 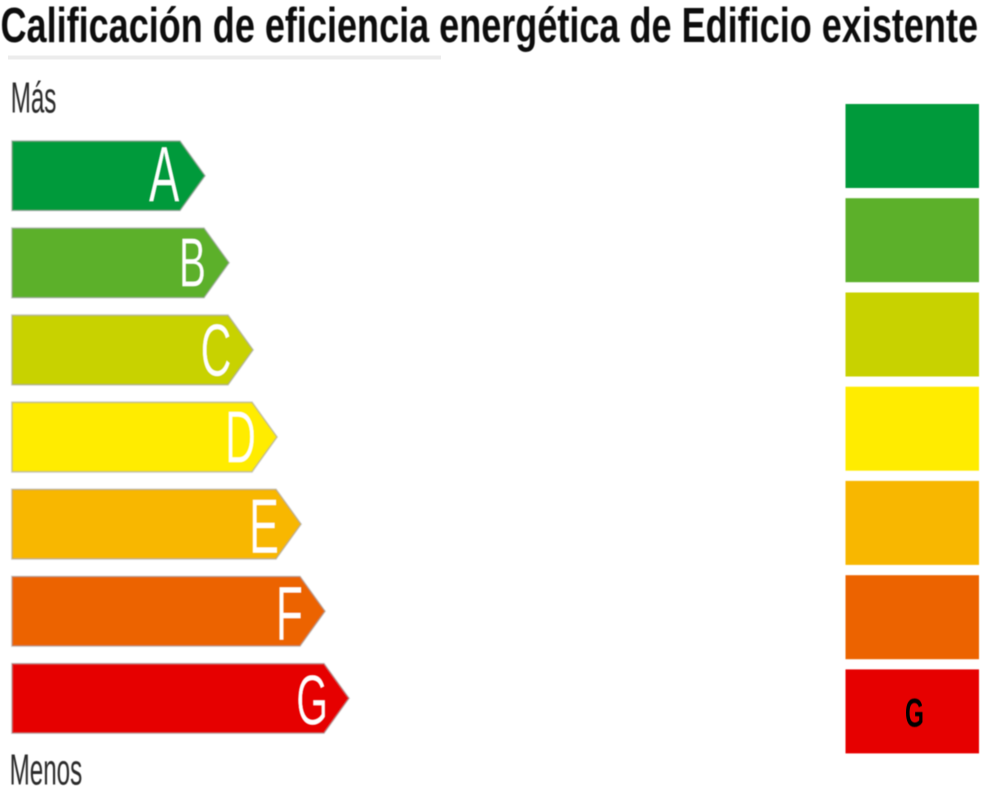 What do you see at coordinates (264, 526) in the screenshot?
I see `svg-text: E` at bounding box center [264, 526].